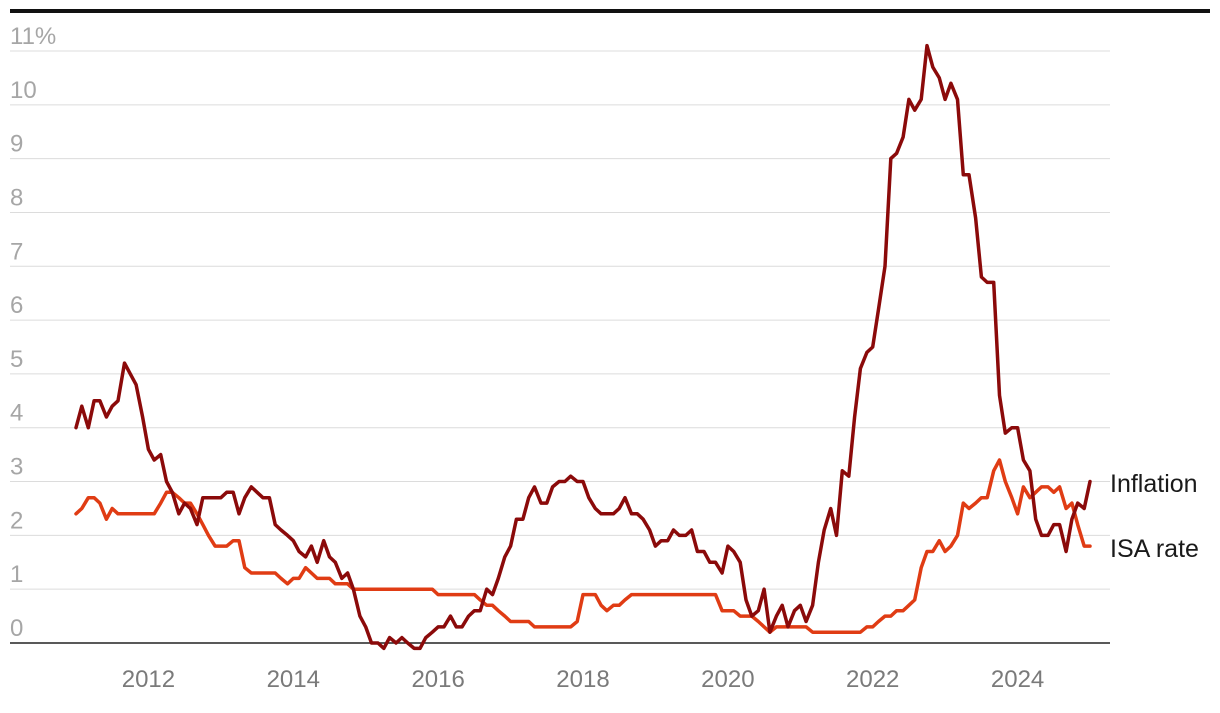  What do you see at coordinates (727, 679) in the screenshot?
I see `x-tick-label: 2020` at bounding box center [727, 679].